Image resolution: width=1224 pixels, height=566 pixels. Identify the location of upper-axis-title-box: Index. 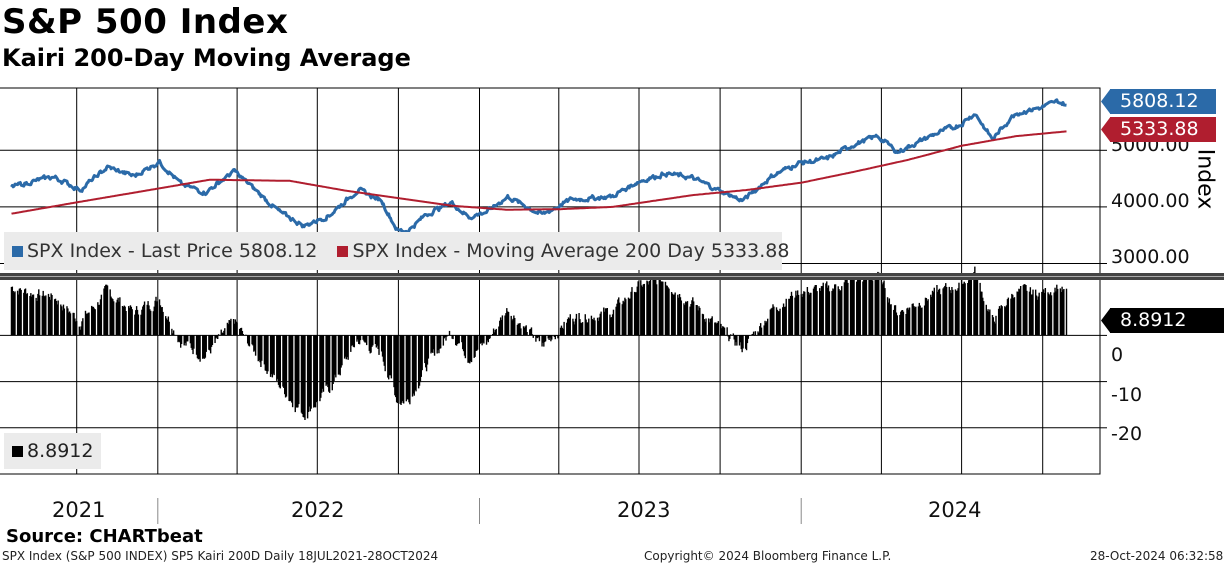
(1205, 179).